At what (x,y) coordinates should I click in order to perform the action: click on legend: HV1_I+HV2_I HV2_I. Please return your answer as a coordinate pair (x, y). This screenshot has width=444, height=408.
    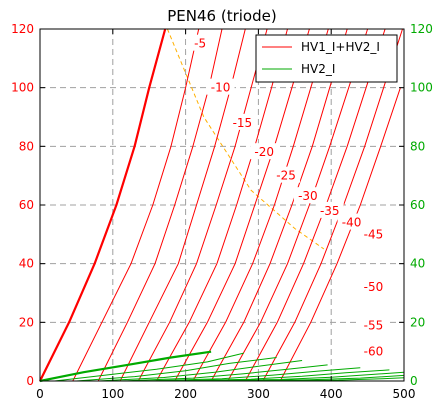
    Looking at the image, I should click on (326, 58).